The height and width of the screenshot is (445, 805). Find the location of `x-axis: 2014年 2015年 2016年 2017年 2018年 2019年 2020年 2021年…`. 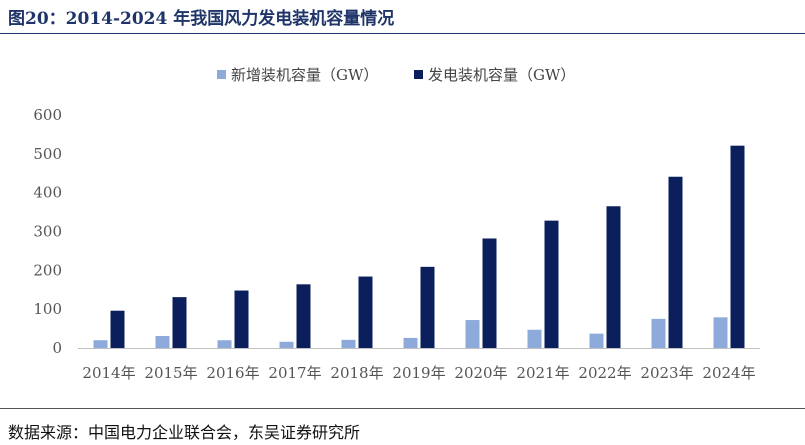

x-axis: 2014年 2015年 2016年 2017年 2018年 2019年 2020年 2021年… is located at coordinates (419, 365).